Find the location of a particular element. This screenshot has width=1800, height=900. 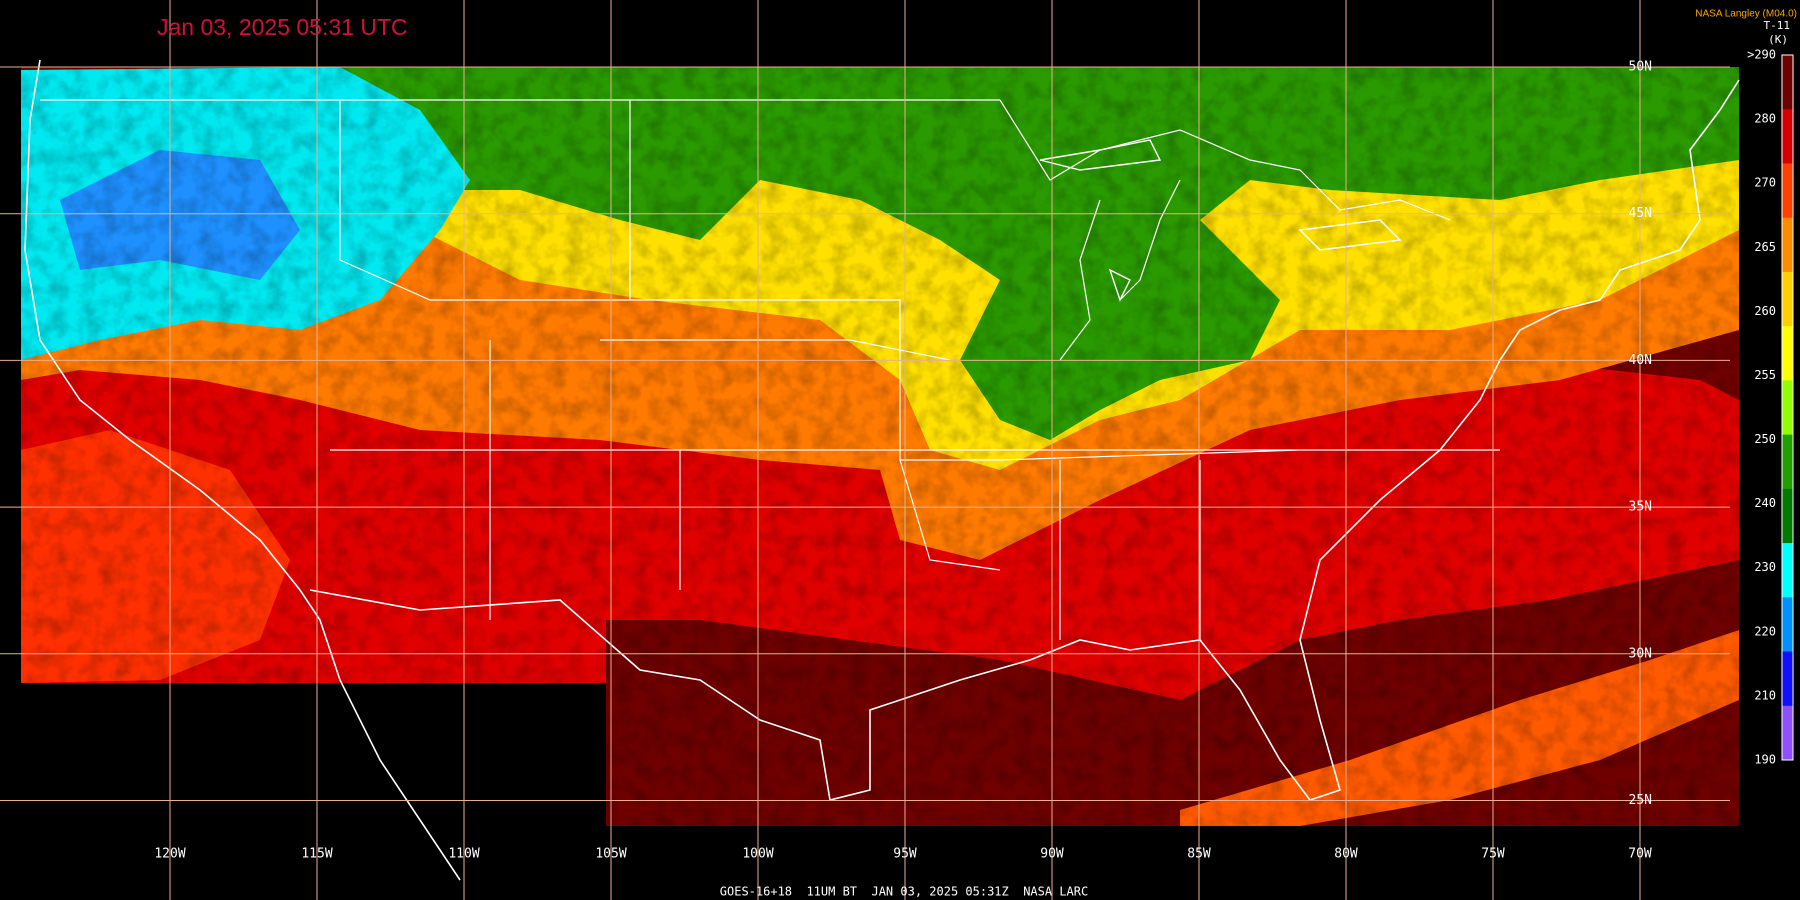

colorbar-label: 260 is located at coordinates (1765, 311).